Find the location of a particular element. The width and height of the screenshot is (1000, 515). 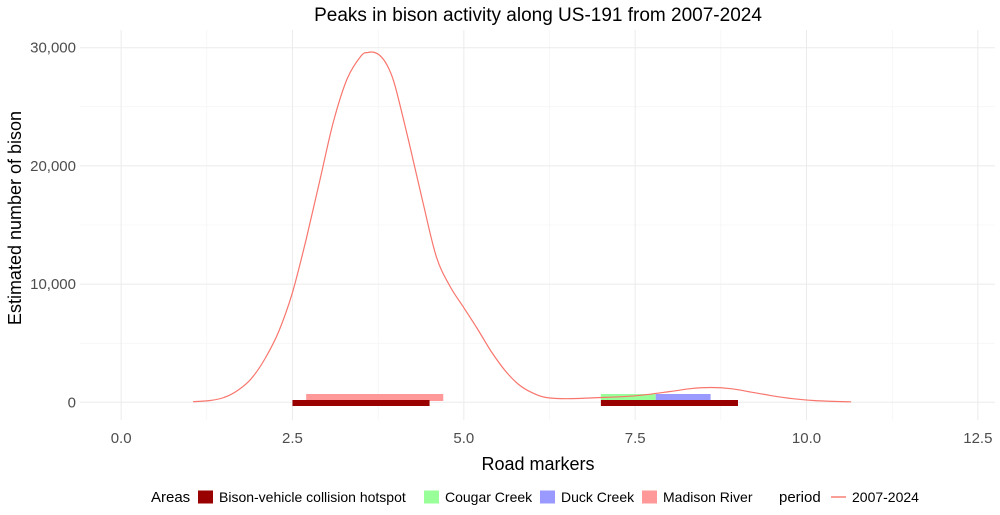

y-axis-label: Estimated number of bison is located at coordinates (15, 218).